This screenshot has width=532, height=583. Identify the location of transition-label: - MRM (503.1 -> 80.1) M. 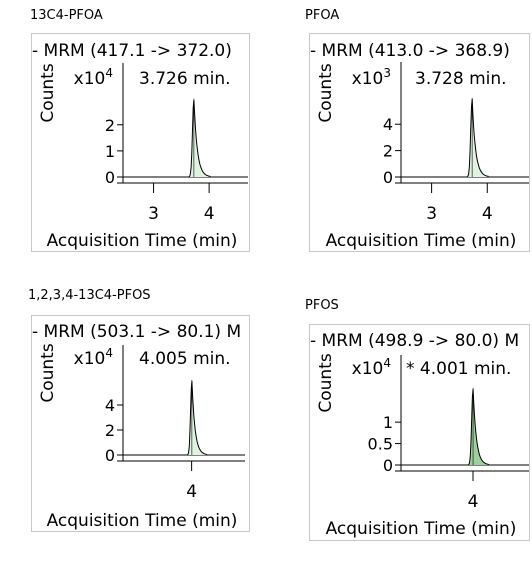
(136, 332).